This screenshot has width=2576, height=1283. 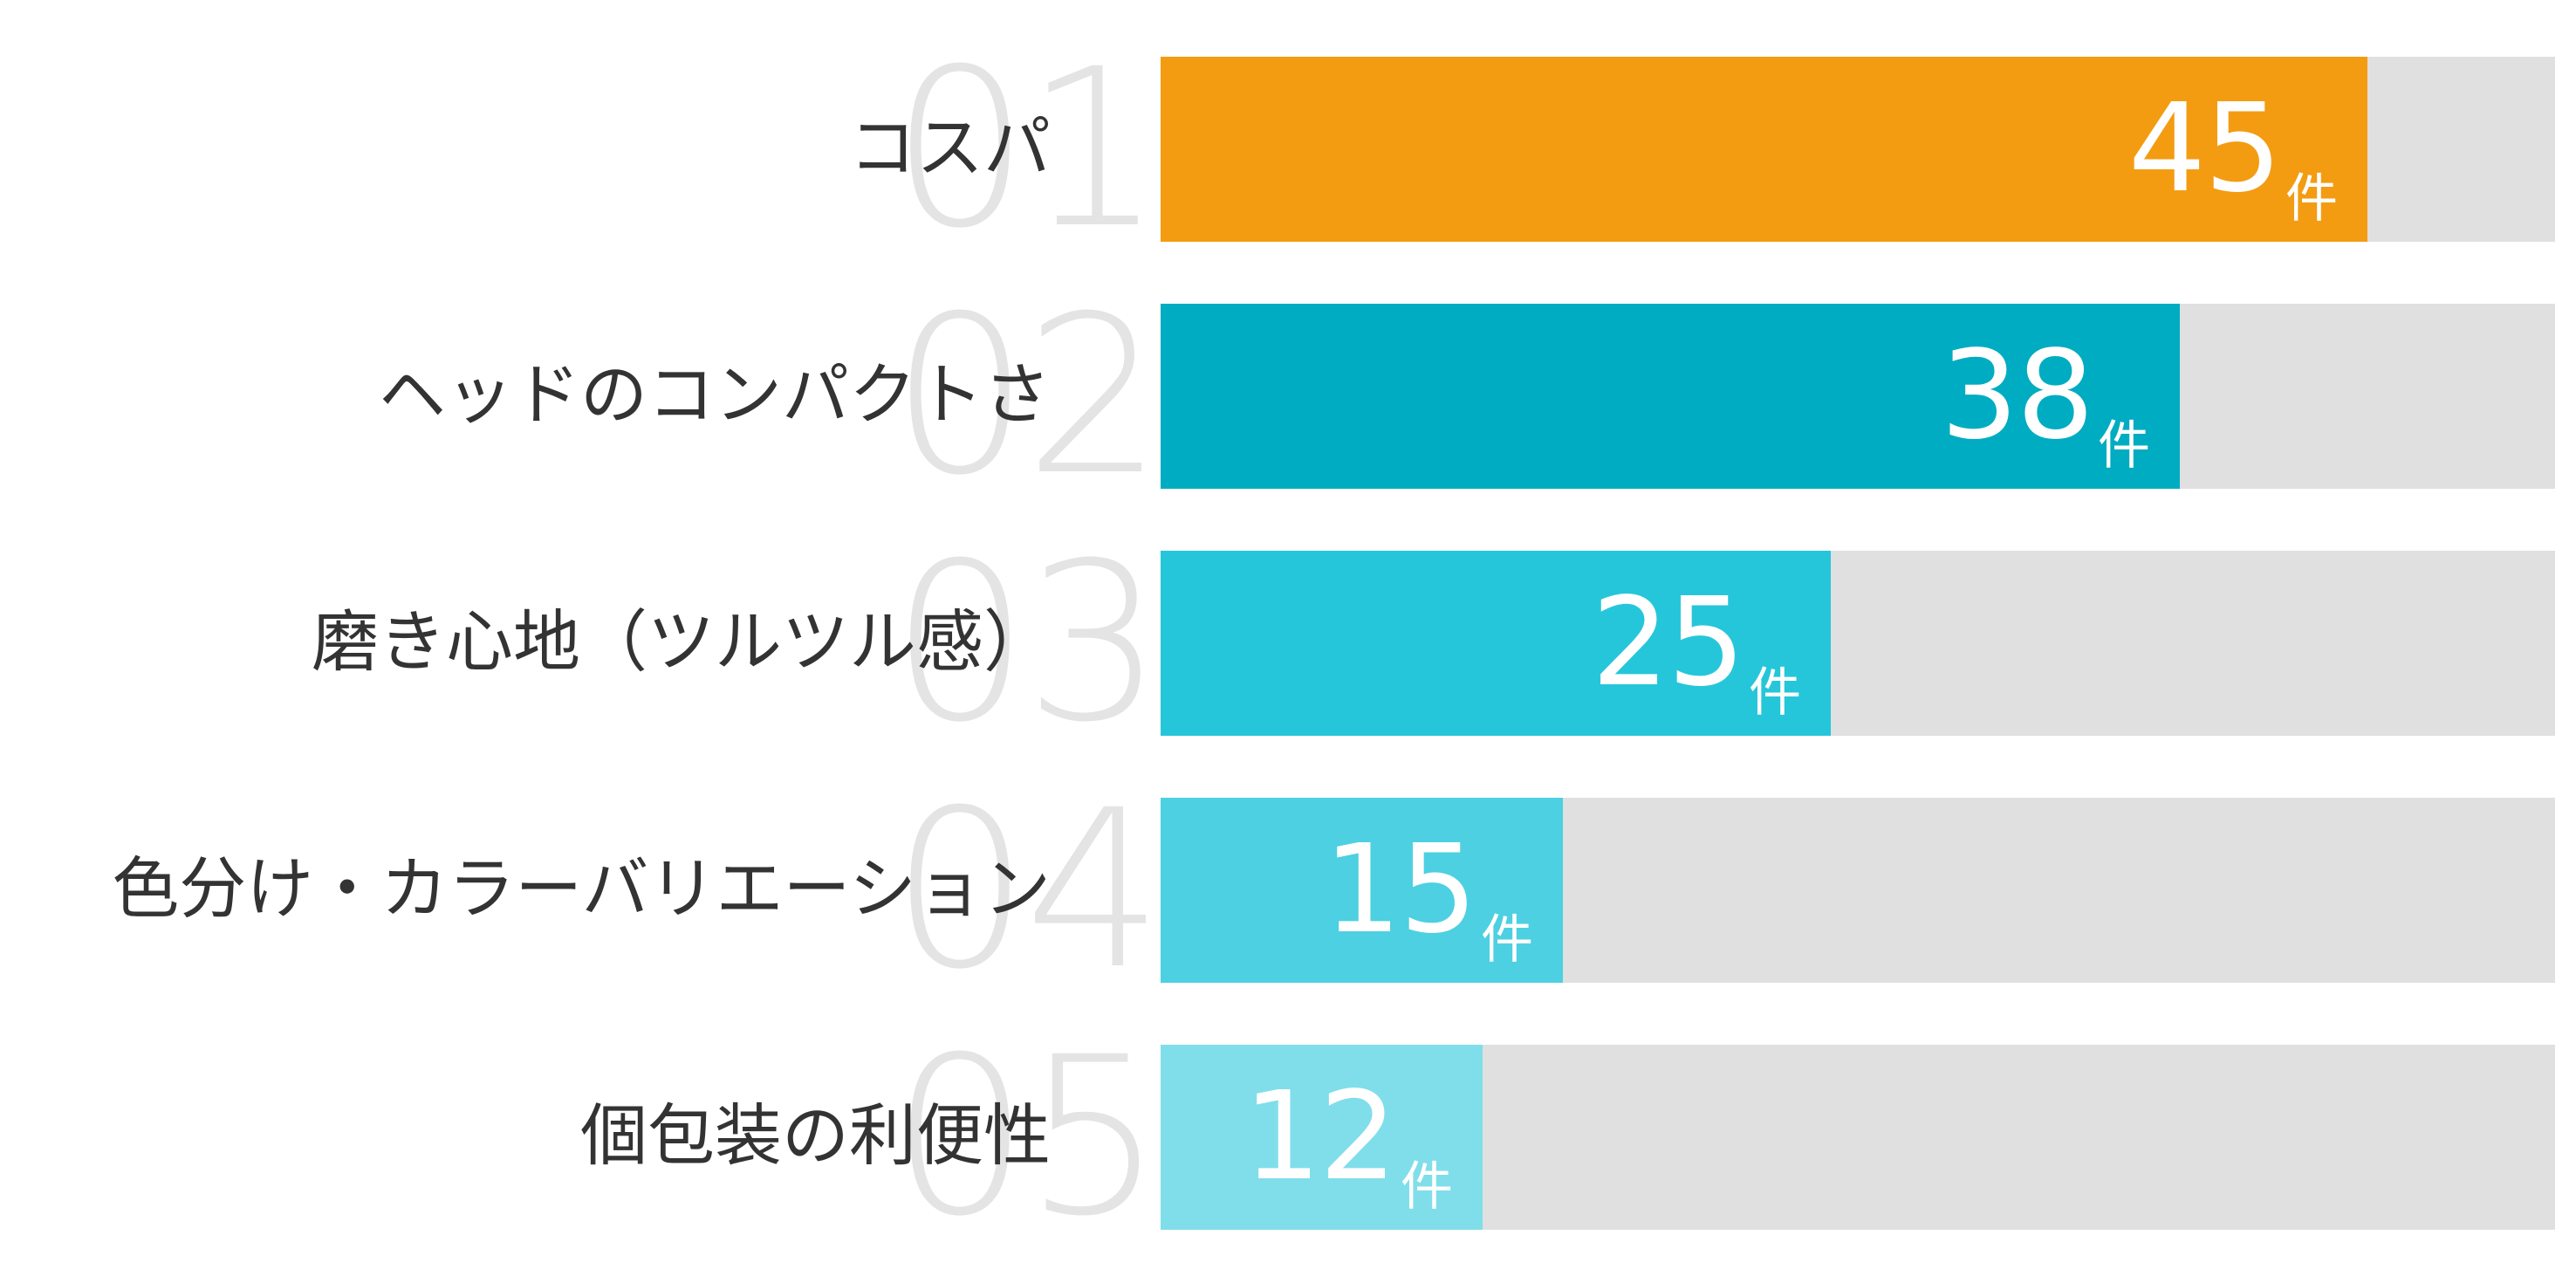 What do you see at coordinates (2204, 149) in the screenshot?
I see `data-label-value: 45` at bounding box center [2204, 149].